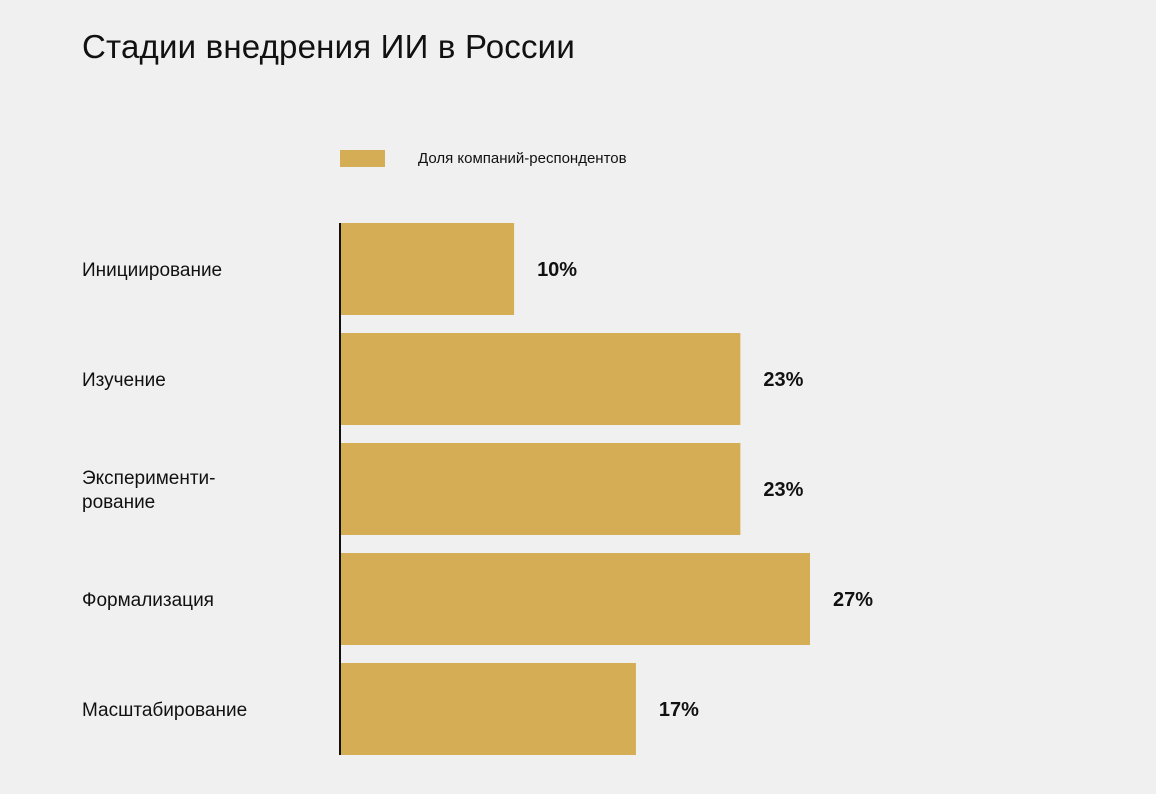 The width and height of the screenshot is (1156, 794). What do you see at coordinates (124, 380) in the screenshot?
I see `category-label-2: Изучение` at bounding box center [124, 380].